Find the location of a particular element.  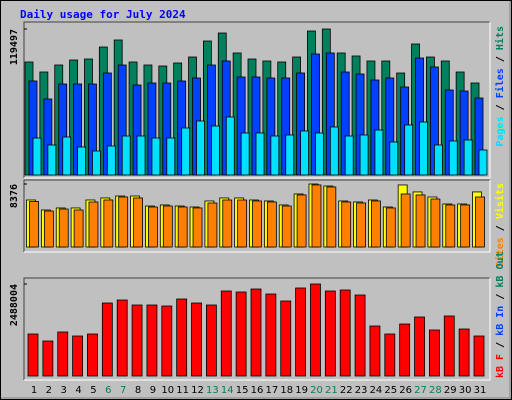

x-tick-label: 9 is located at coordinates (153, 390).